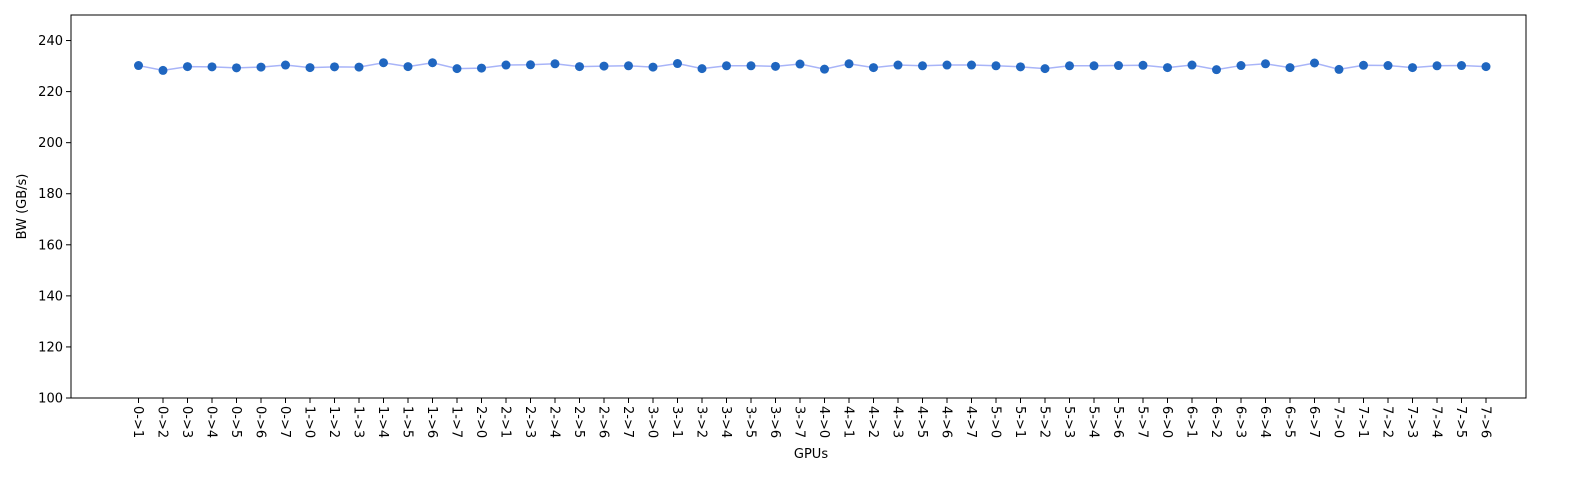 The width and height of the screenshot is (1580, 480). I want to click on x-tick-label: 6->1, so click(1191, 422).